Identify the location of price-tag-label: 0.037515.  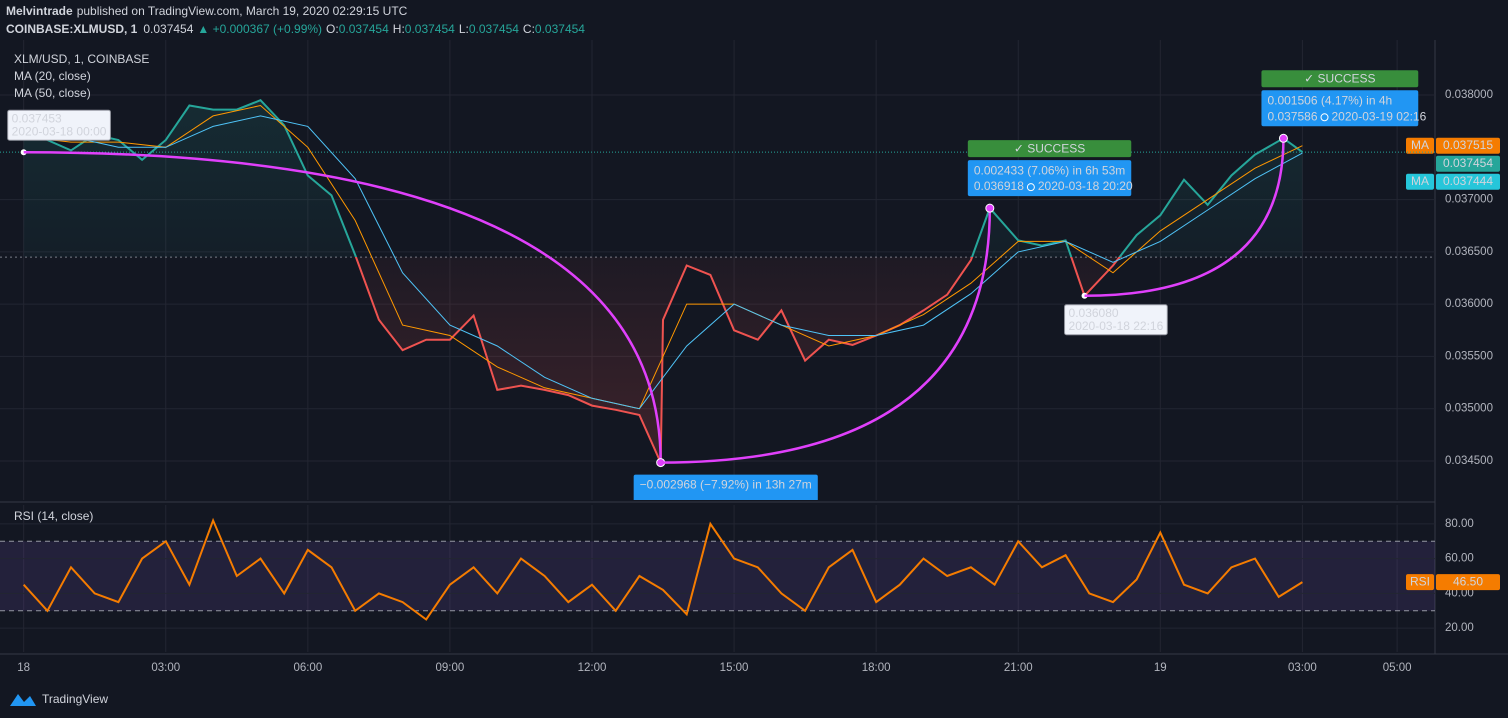
(1468, 145).